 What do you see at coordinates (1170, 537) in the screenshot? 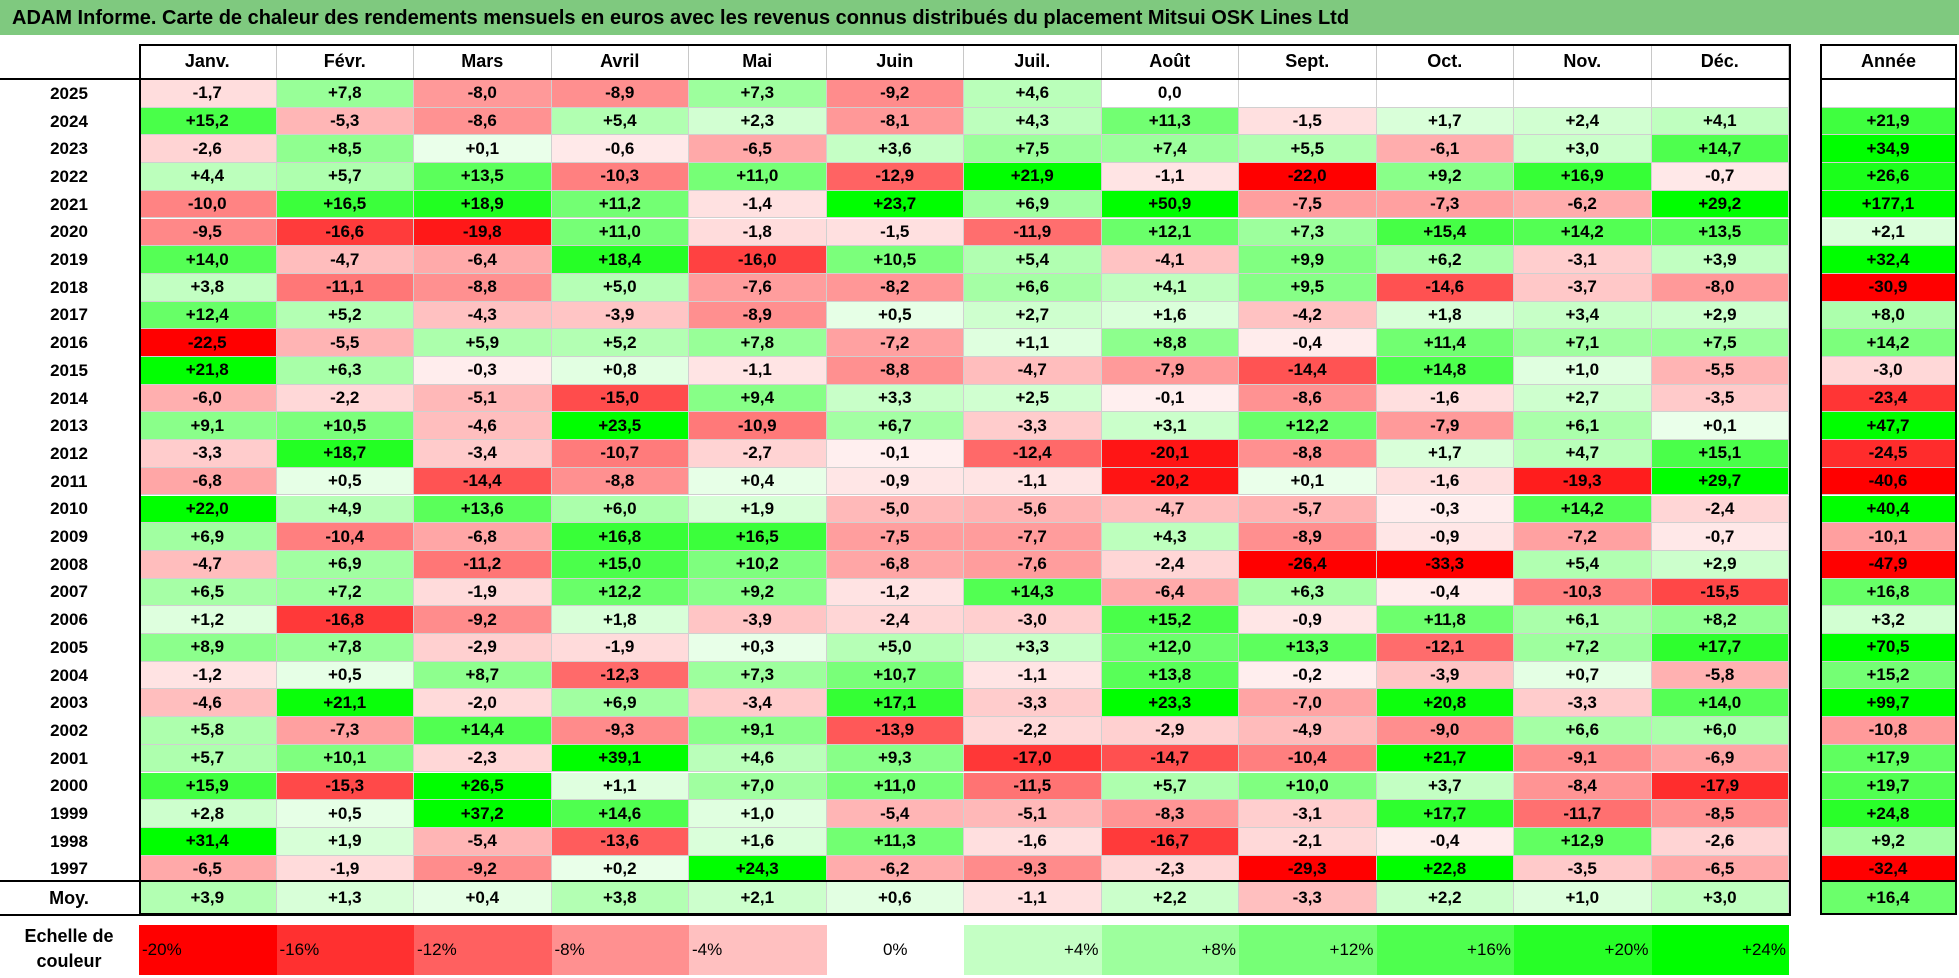
I see `heat-cell: +4,3` at bounding box center [1170, 537].